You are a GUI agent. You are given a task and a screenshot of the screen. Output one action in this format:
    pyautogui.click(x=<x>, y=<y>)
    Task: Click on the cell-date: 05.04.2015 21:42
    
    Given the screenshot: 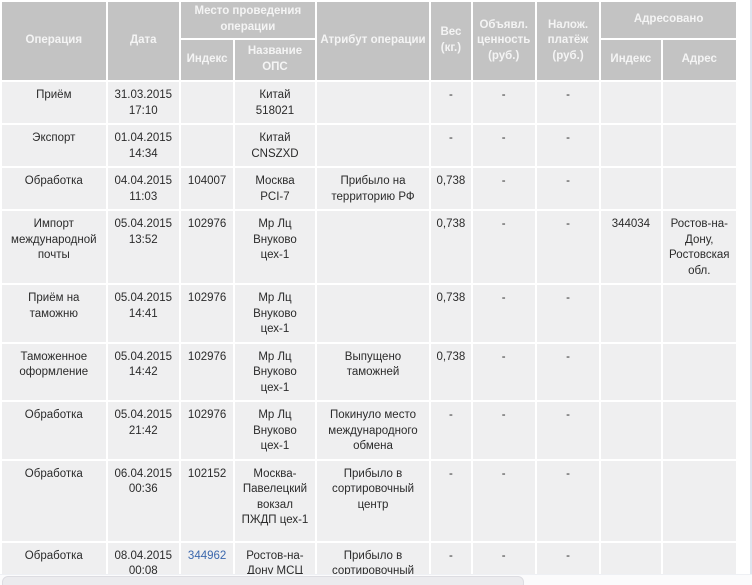 What is the action you would take?
    pyautogui.click(x=143, y=430)
    